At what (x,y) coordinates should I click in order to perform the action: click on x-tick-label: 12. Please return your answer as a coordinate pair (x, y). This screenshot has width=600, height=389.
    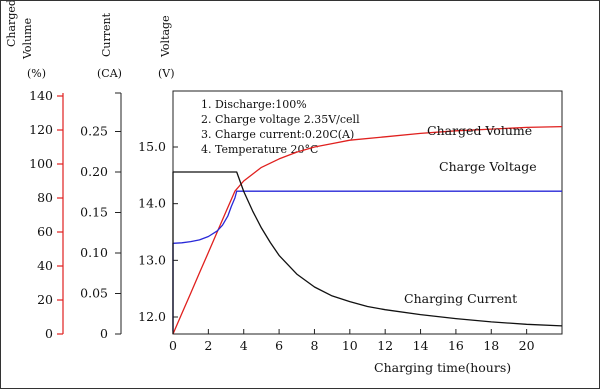
    Looking at the image, I should click on (385, 345).